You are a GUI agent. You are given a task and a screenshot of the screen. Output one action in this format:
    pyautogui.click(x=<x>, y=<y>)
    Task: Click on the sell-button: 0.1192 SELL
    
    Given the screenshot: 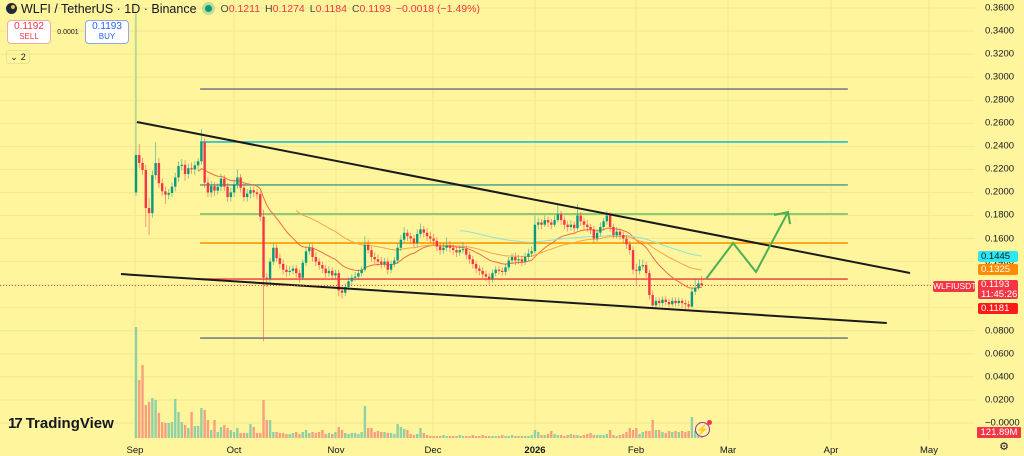 What is the action you would take?
    pyautogui.click(x=29, y=32)
    